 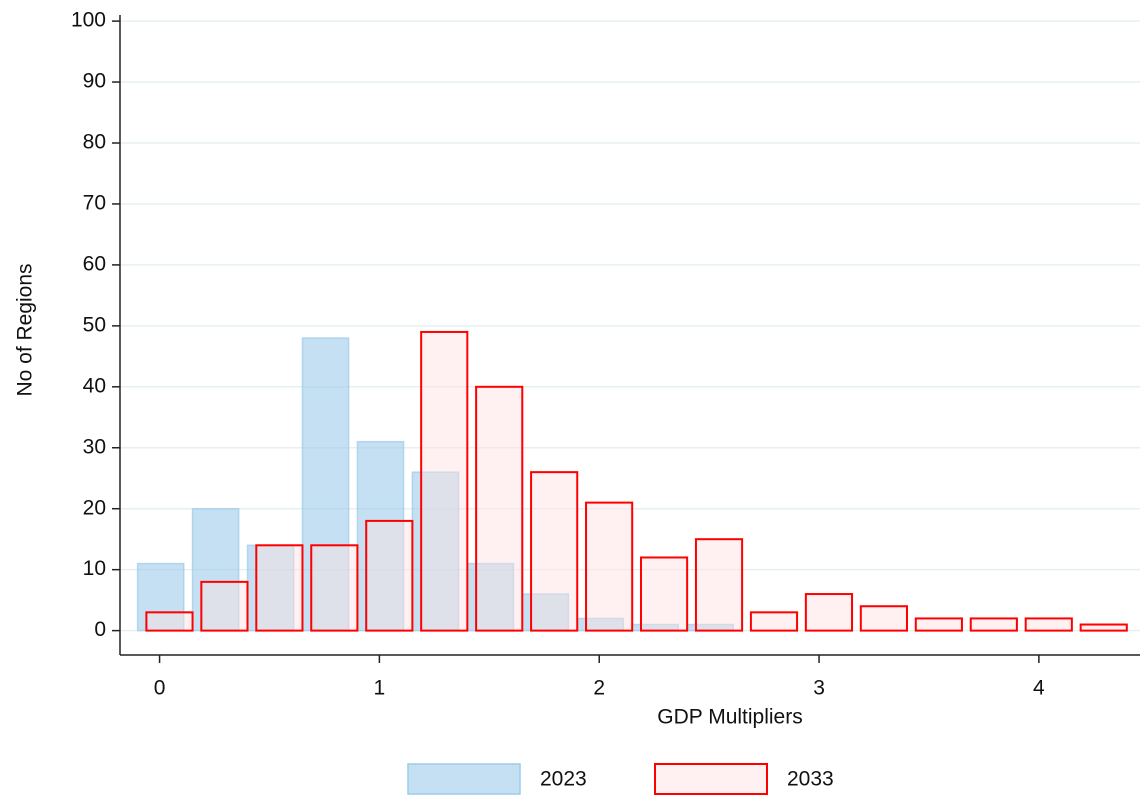 What do you see at coordinates (94, 385) in the screenshot?
I see `y-tick-label: 40` at bounding box center [94, 385].